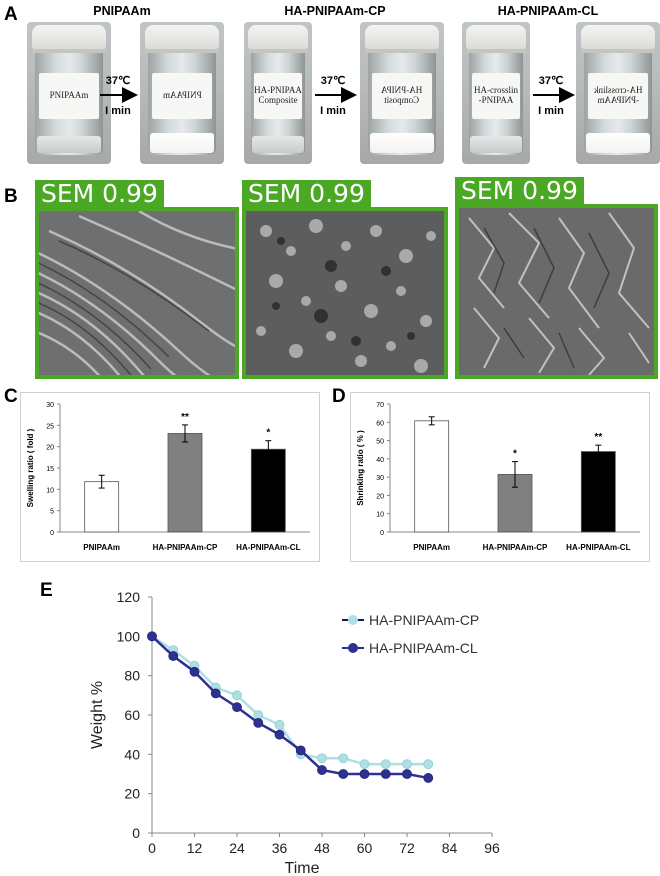 This screenshot has width=660, height=876. I want to click on vial-photo-cp-after: HA-PNIPA Composit, so click(402, 93).